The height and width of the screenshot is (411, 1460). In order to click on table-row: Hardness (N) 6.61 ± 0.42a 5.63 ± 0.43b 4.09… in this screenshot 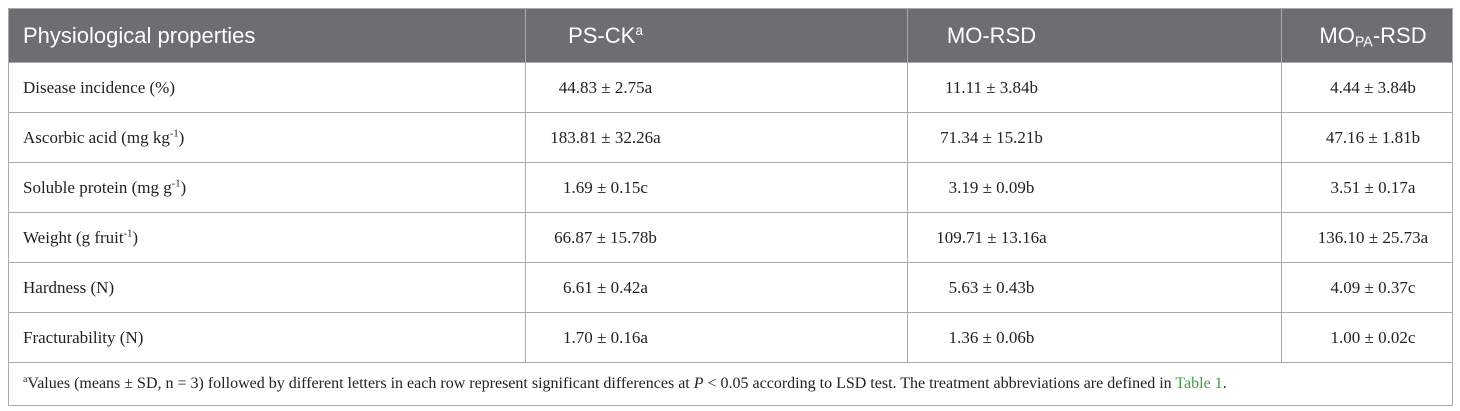, I will do `click(730, 287)`.